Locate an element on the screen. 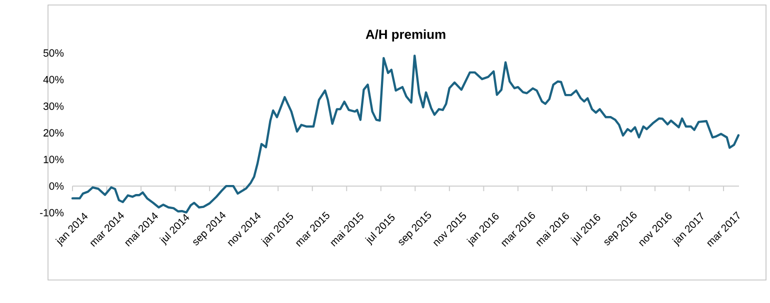  y-tick-label: -10% is located at coordinates (52, 212).